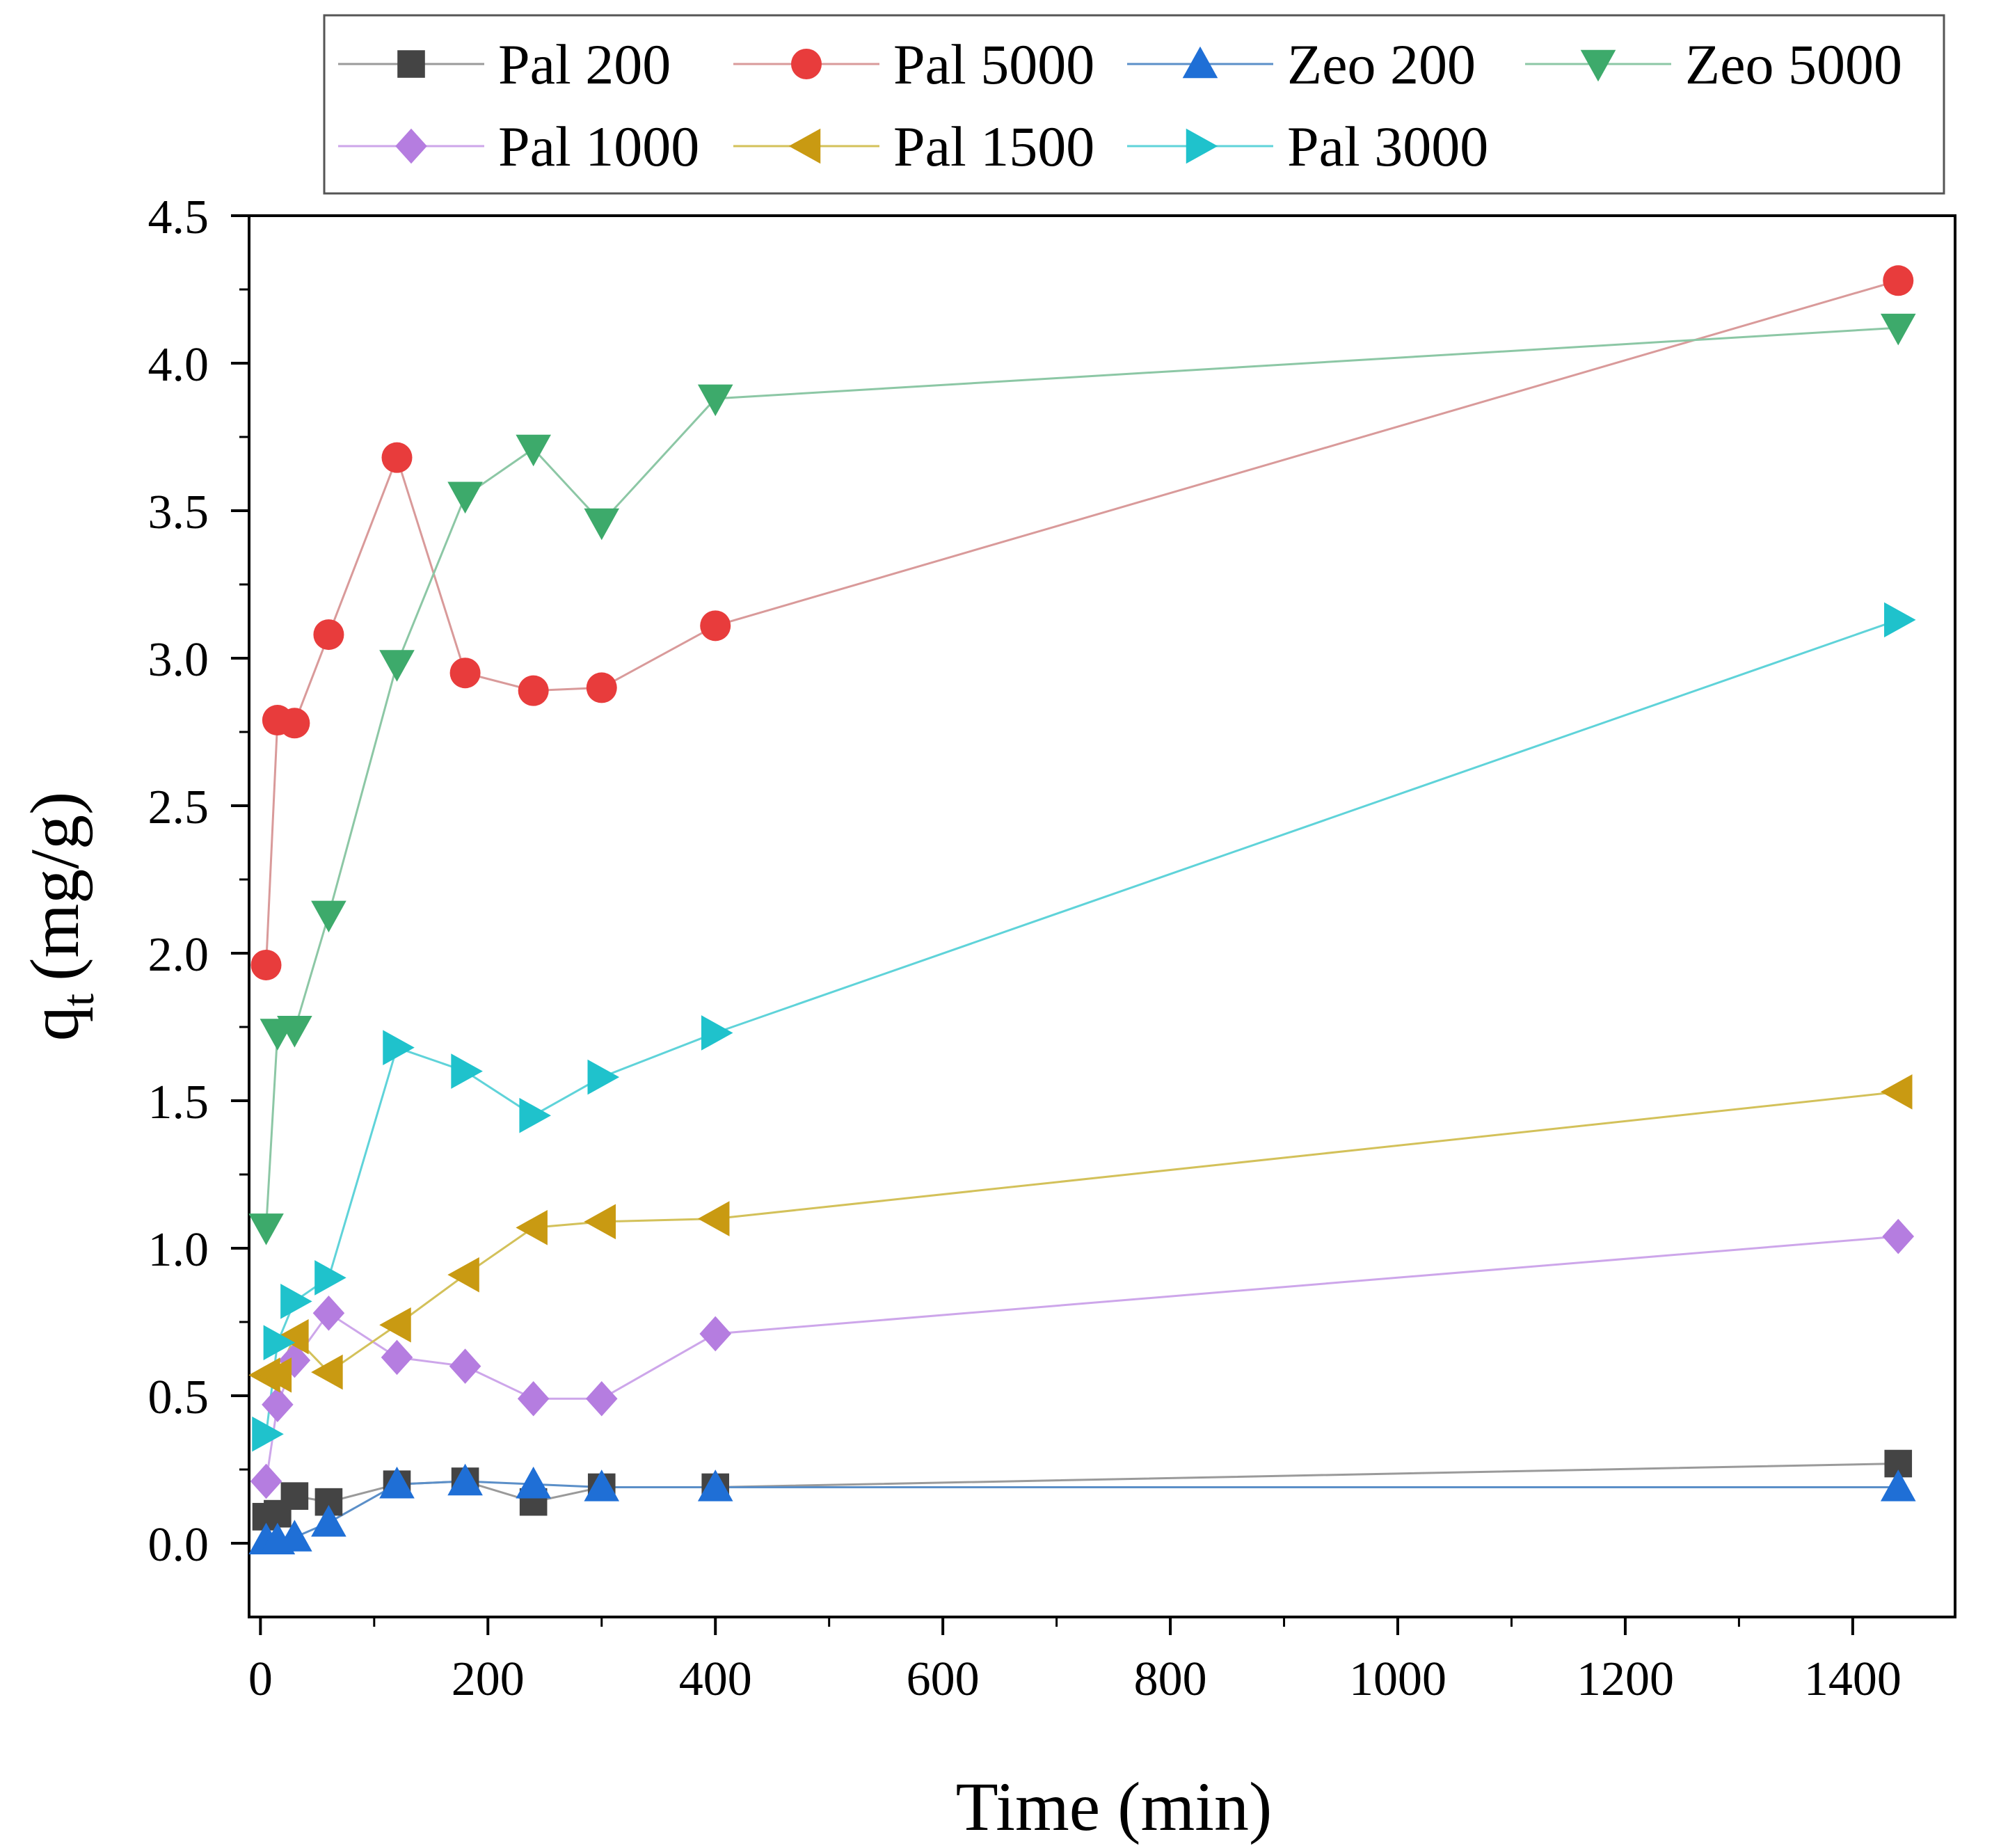 The image size is (2001, 1848). Describe the element at coordinates (1387, 146) in the screenshot. I see `legend-label: Pal 3000` at that location.